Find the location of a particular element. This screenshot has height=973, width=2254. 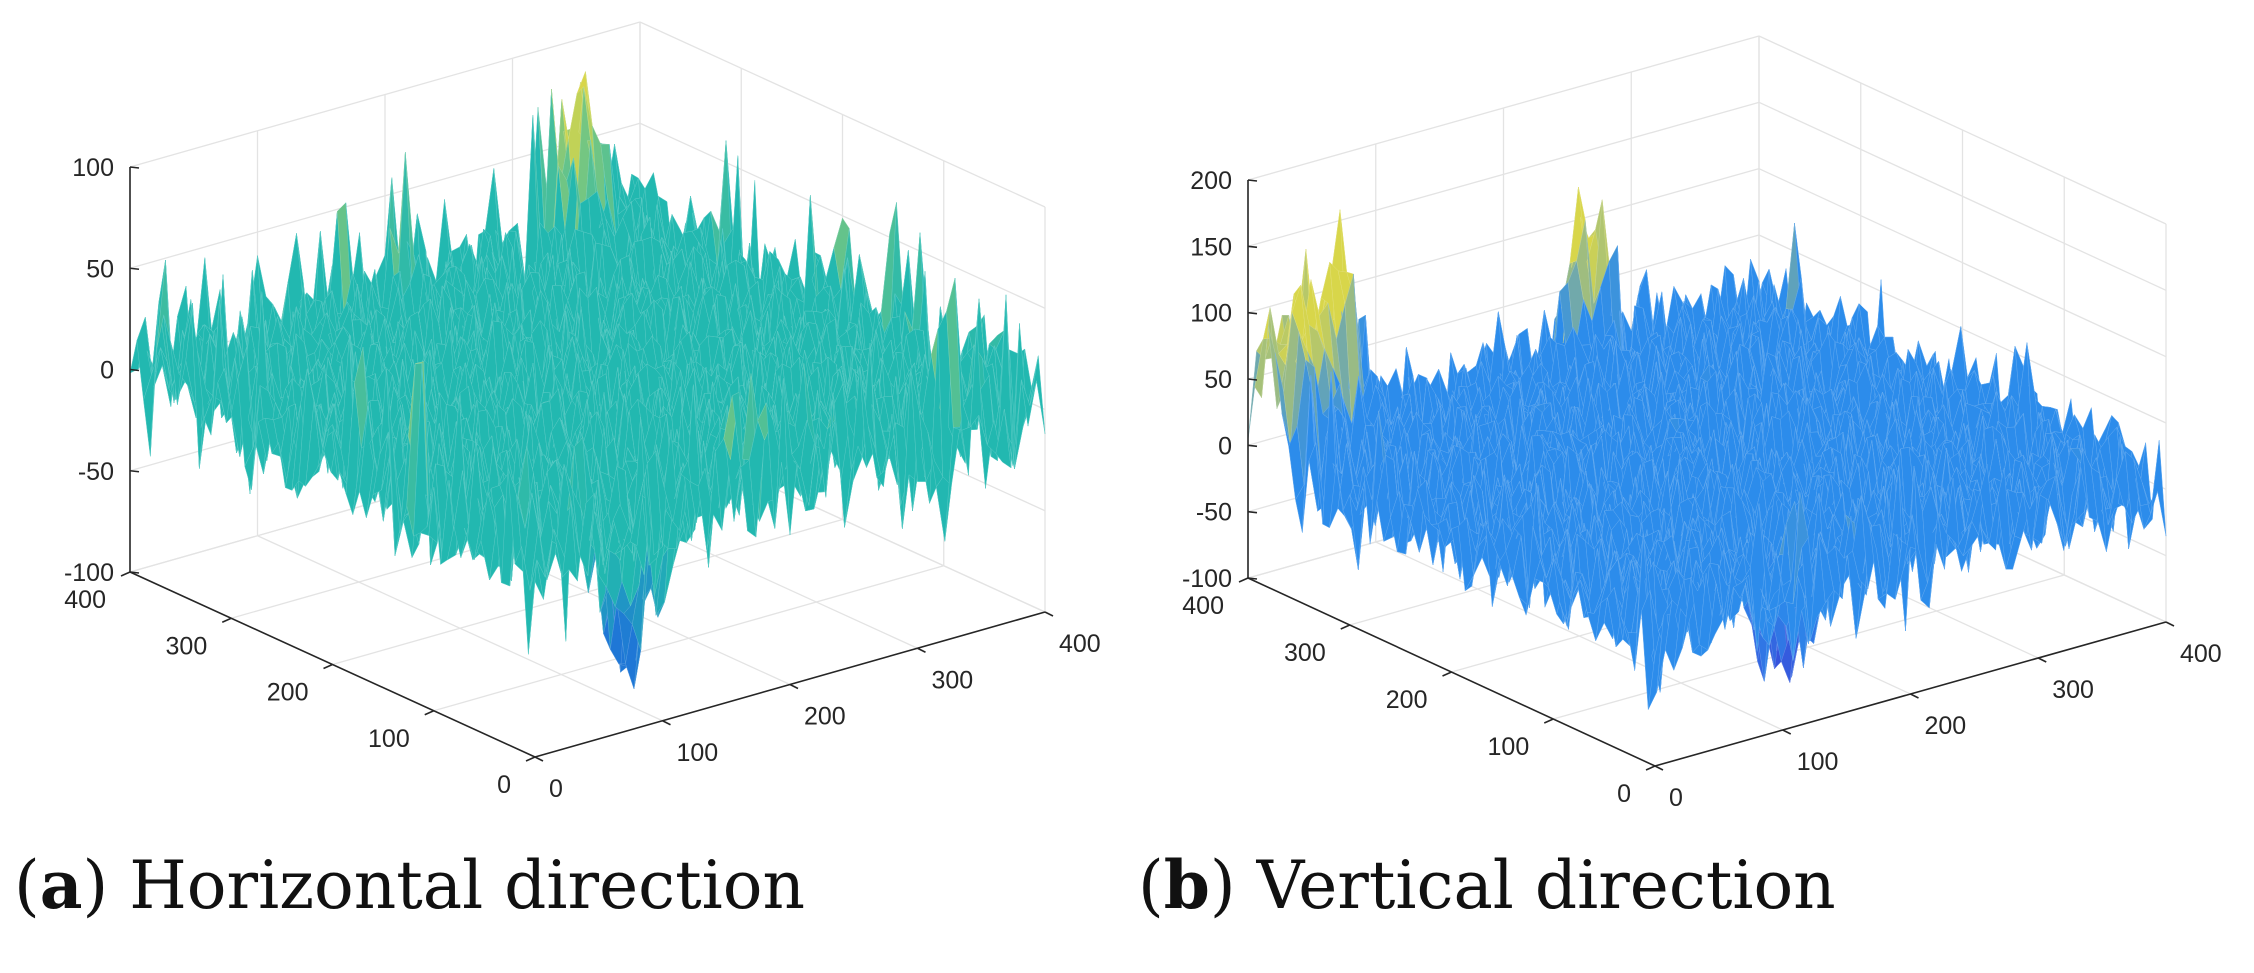

surface-cell is located at coordinates (1037, 394).